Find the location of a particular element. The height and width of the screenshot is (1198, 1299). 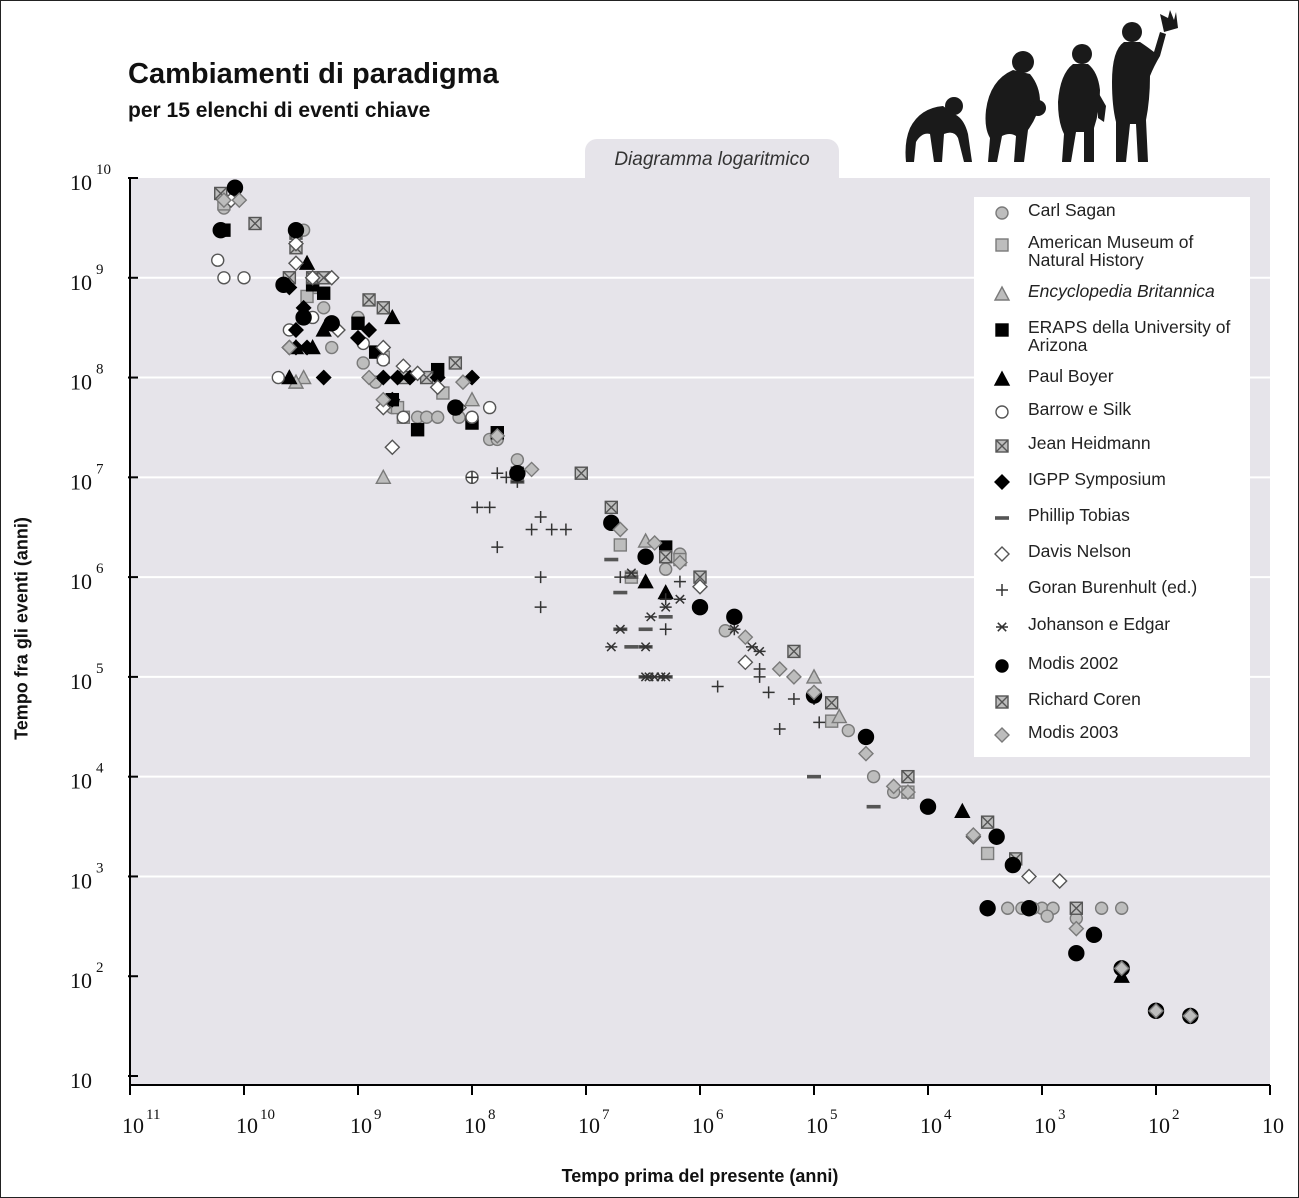

legend-label: American Museum of Natural History is located at coordinates (1111, 251).